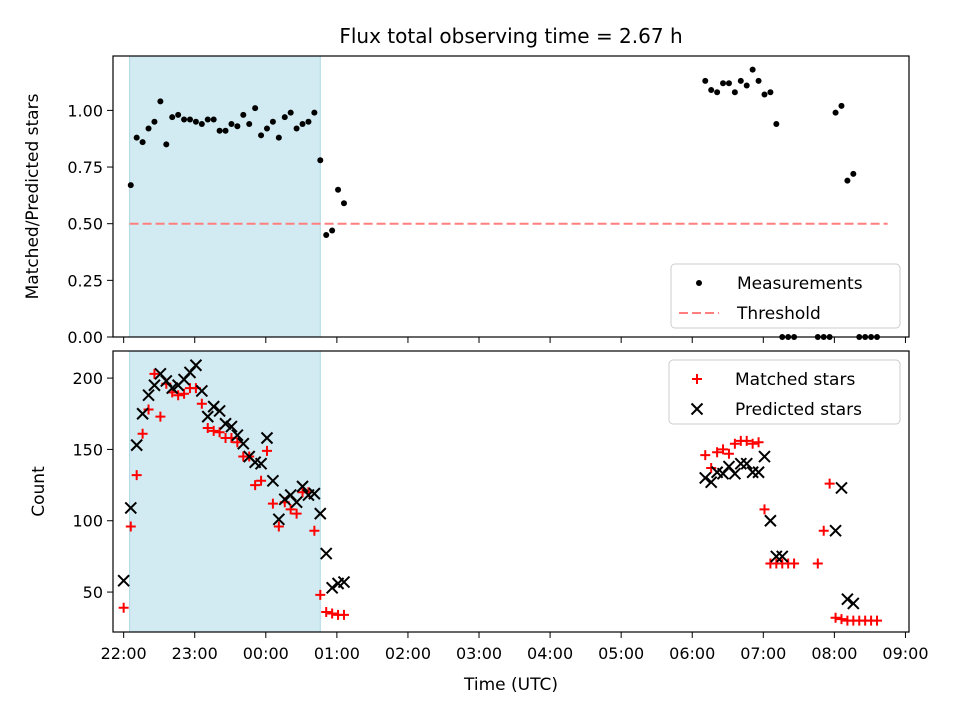 The image size is (960, 720). I want to click on chart-title: Flux total observing time = 2.67 h, so click(510, 36).